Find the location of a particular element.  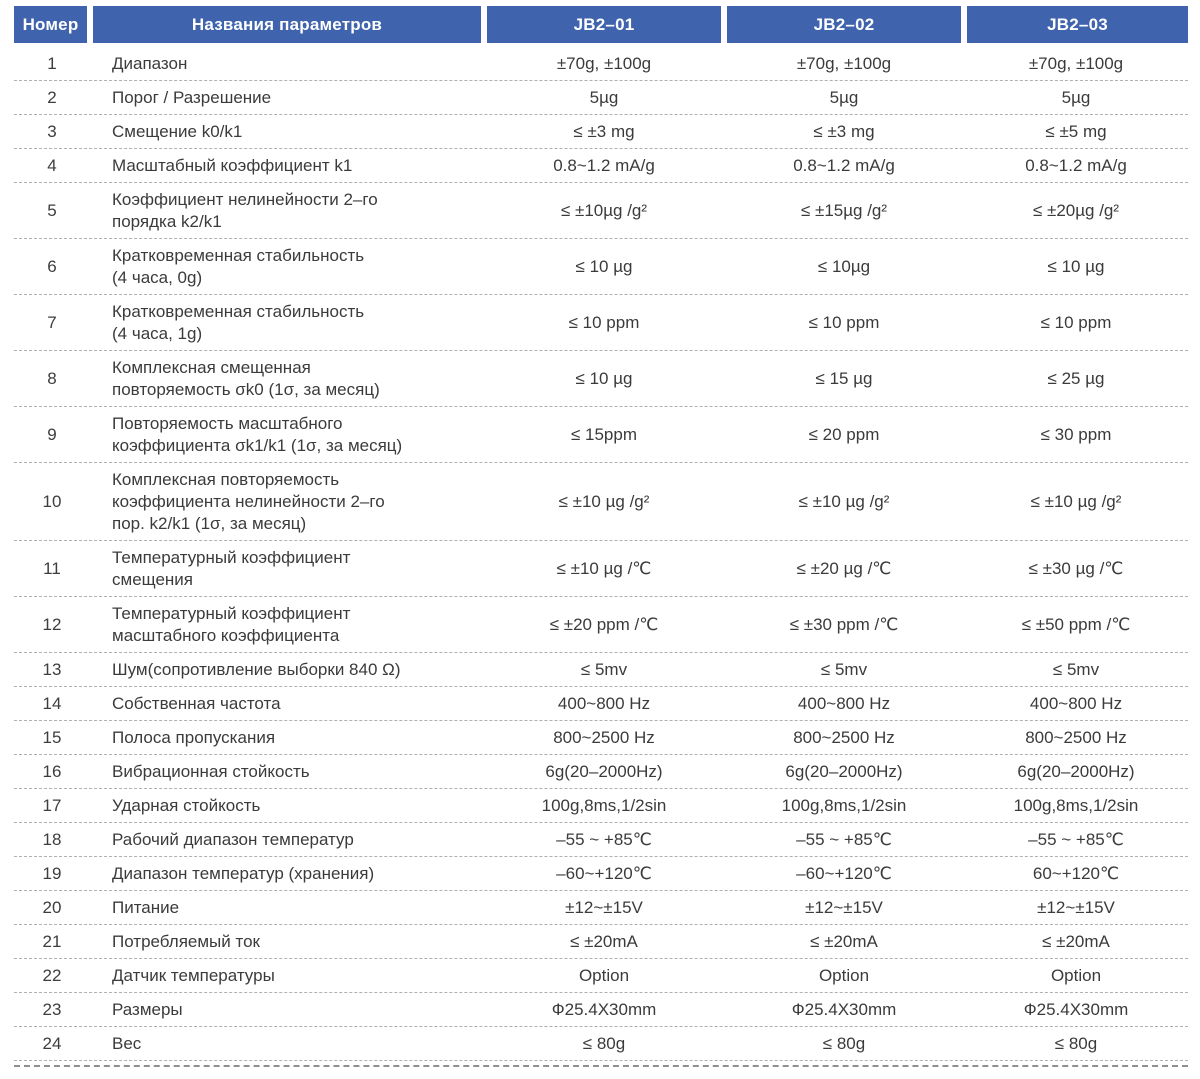

header-param-names: Названия параметров is located at coordinates (287, 24).